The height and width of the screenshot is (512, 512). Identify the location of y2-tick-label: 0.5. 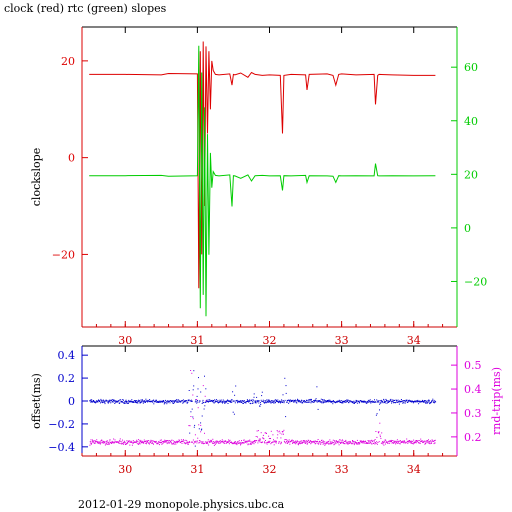
(473, 365).